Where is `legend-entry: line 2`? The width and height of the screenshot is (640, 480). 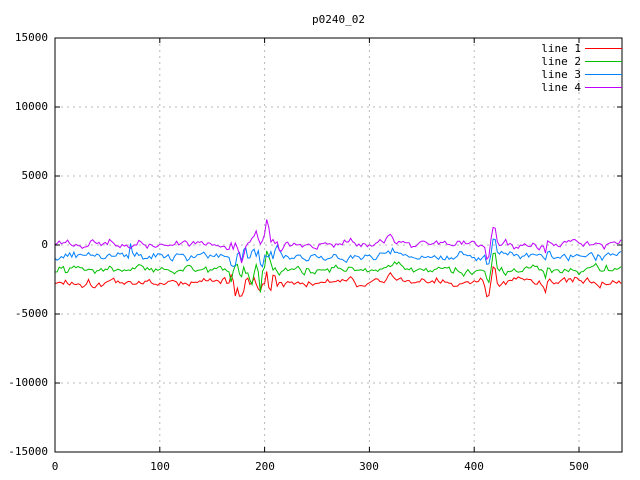
legend-entry: line 2 is located at coordinates (531, 61).